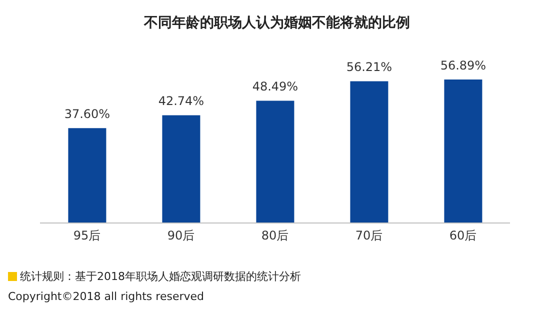 Image resolution: width=554 pixels, height=323 pixels. I want to click on data-label: 56.21%, so click(369, 67).